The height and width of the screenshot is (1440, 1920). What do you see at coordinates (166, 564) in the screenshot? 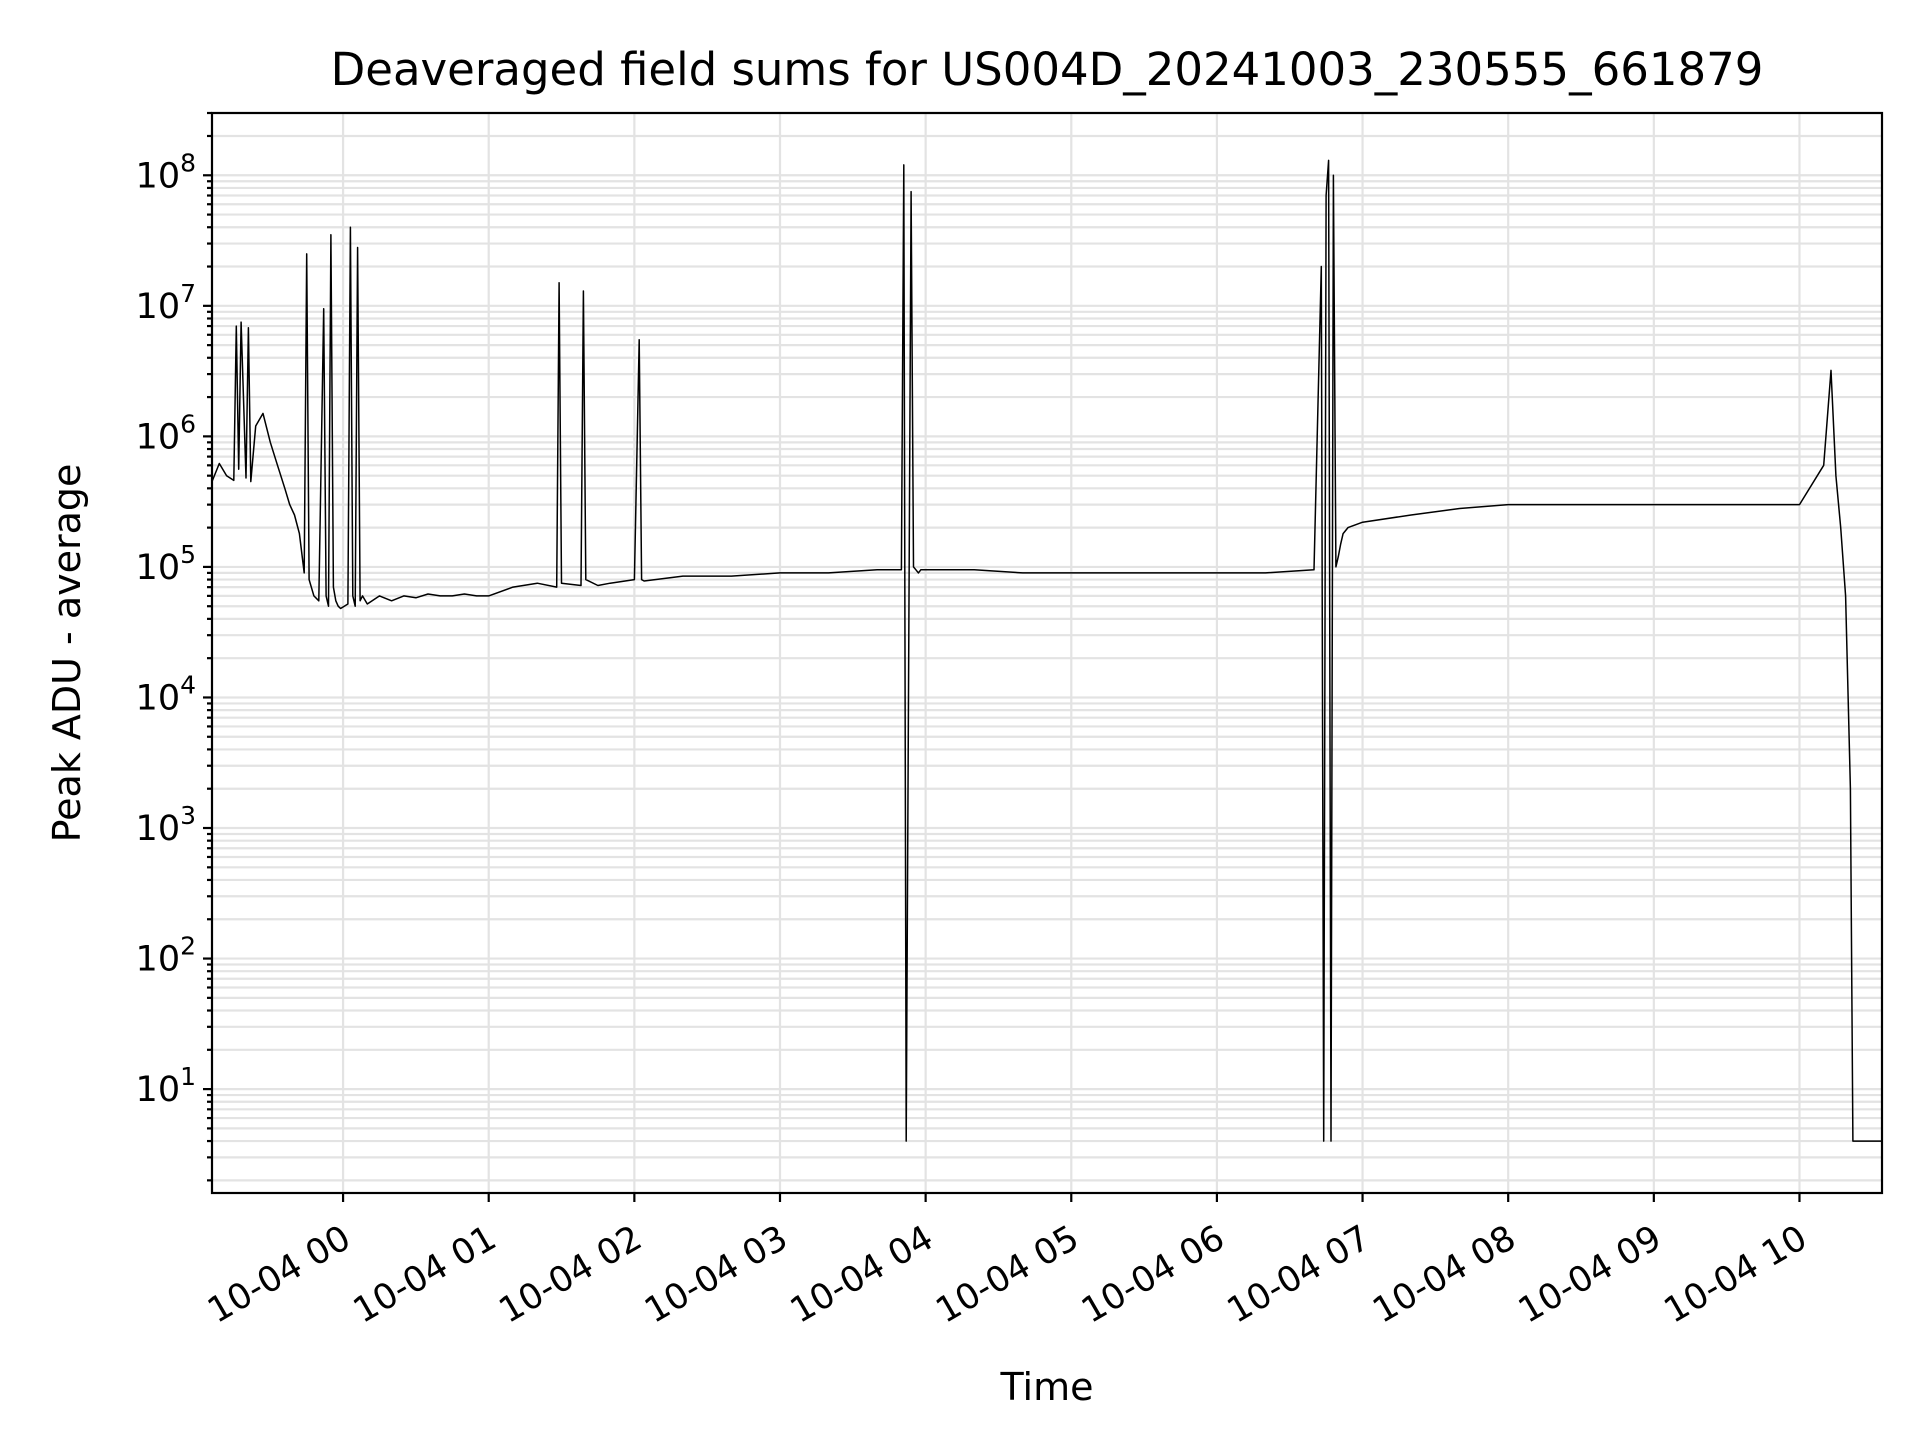
I see `y-tick-label: 10⁵` at bounding box center [166, 564].